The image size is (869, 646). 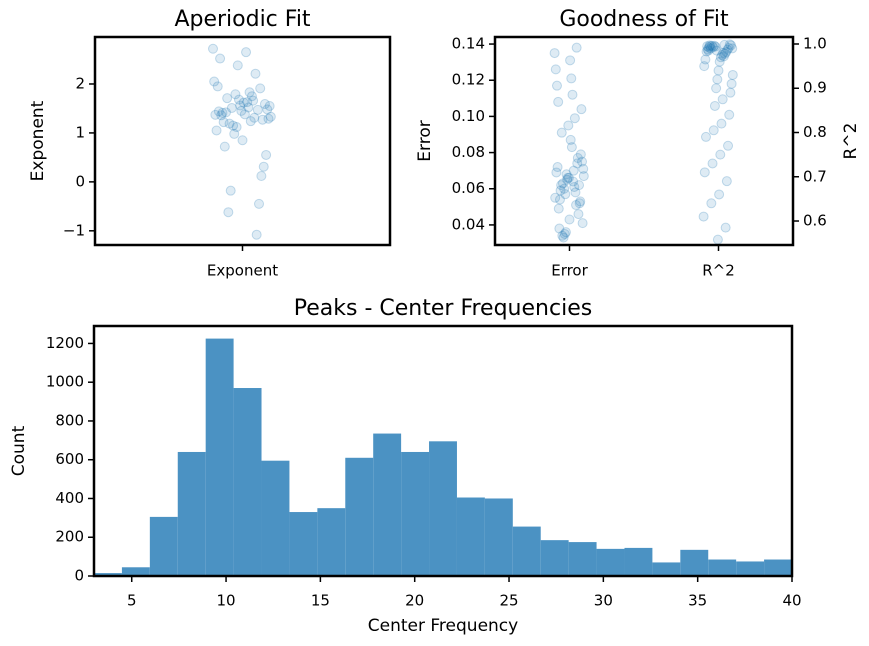 What do you see at coordinates (69, 420) in the screenshot?
I see `y-tick-label: 800` at bounding box center [69, 420].